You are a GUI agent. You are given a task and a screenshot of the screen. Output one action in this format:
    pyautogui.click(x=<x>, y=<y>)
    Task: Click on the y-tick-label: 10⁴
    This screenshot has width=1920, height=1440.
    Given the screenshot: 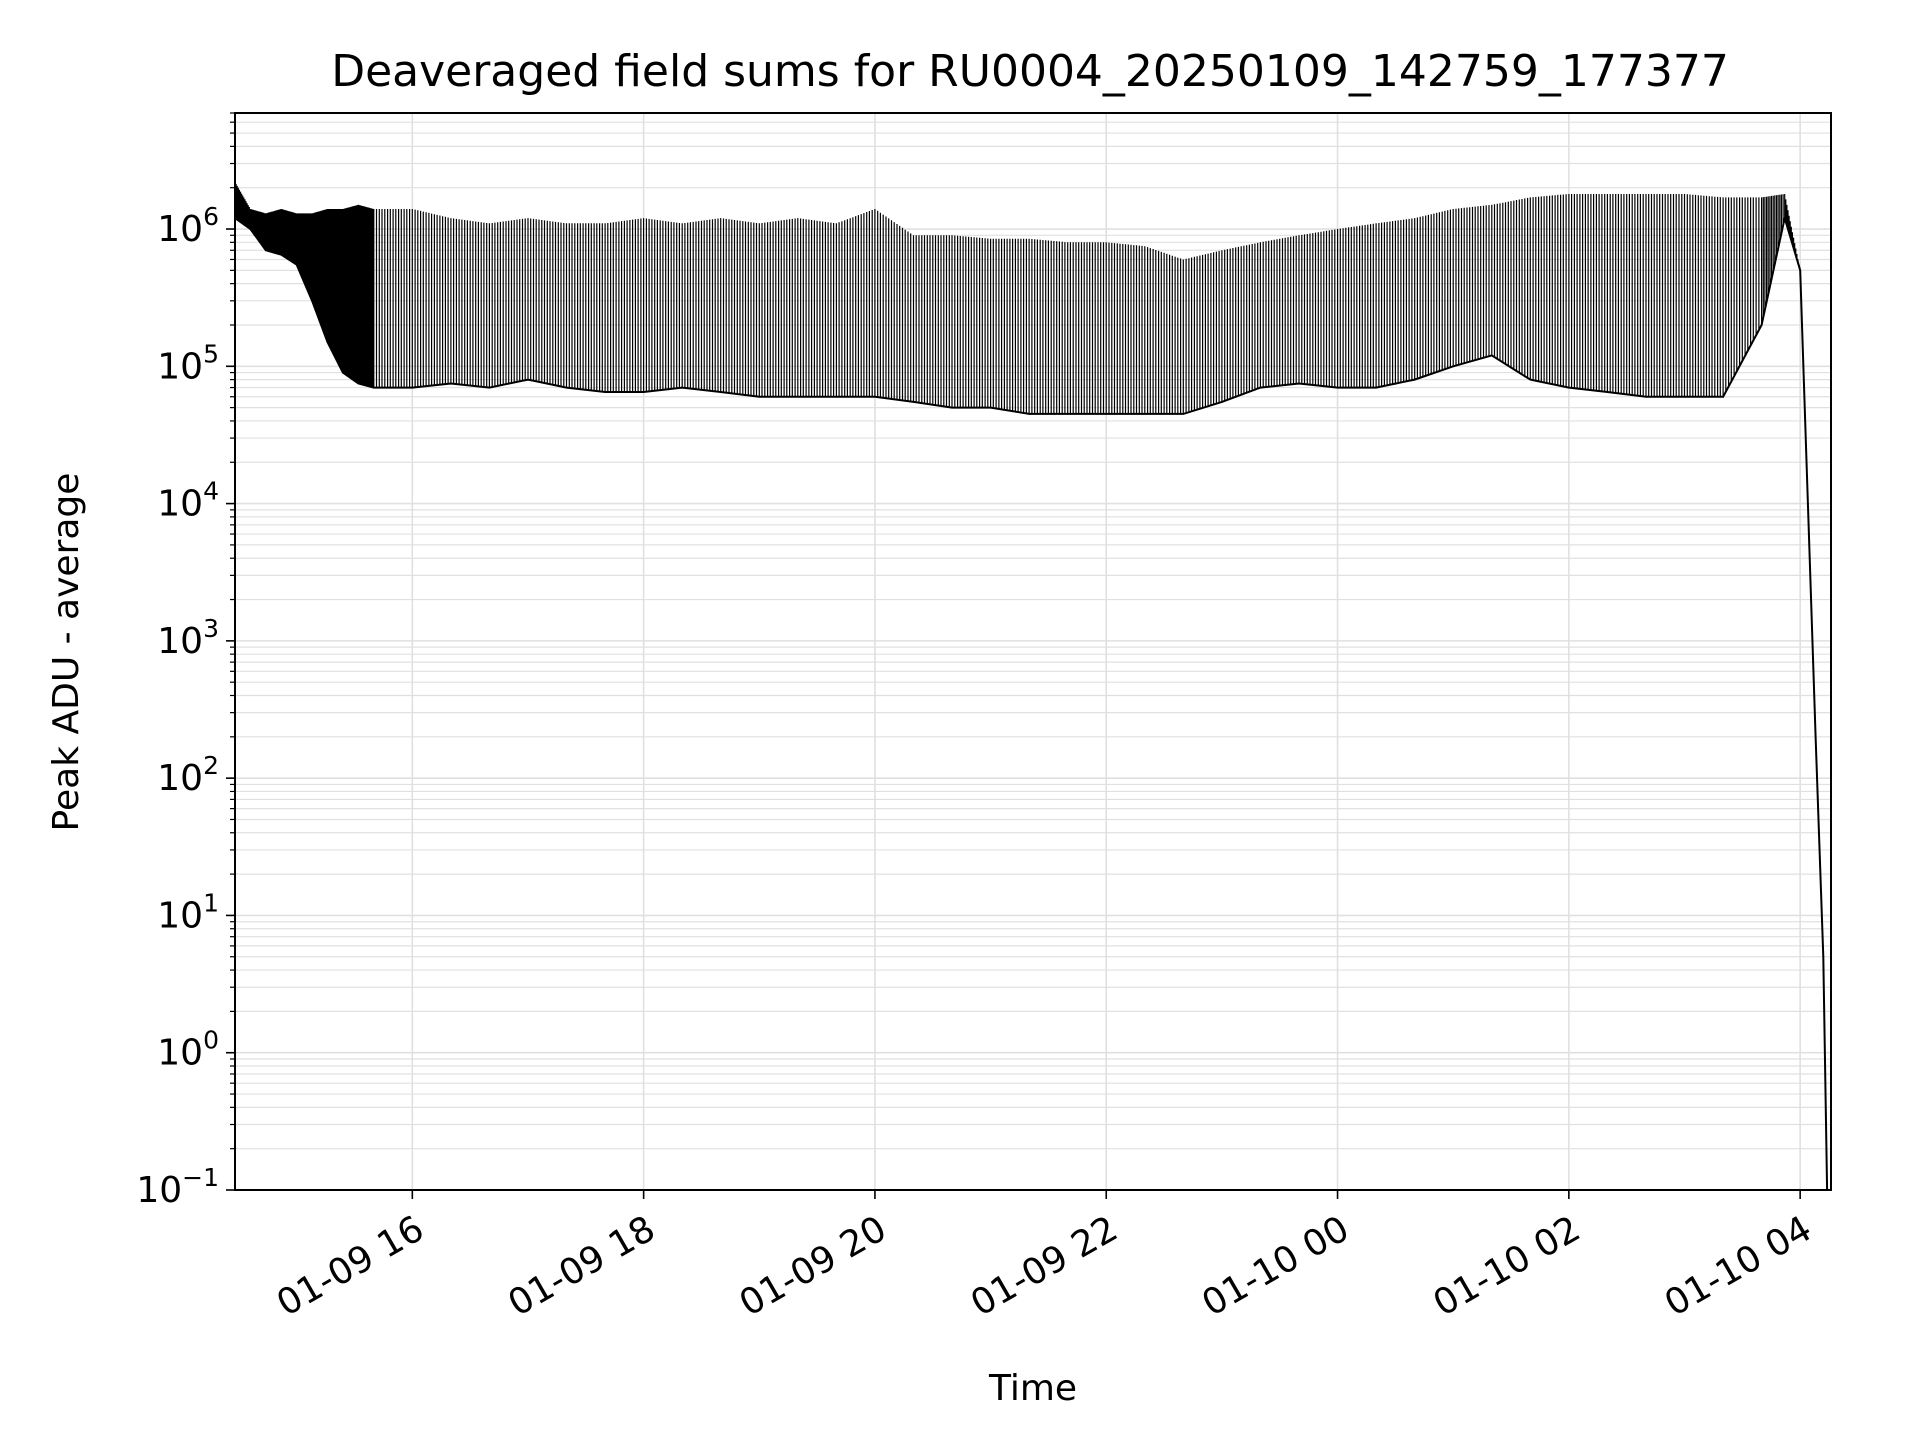 What is the action you would take?
    pyautogui.click(x=188, y=501)
    